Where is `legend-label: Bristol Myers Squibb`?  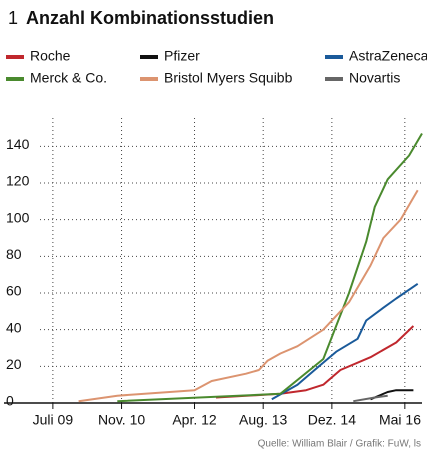
legend-label: Bristol Myers Squibb is located at coordinates (228, 78).